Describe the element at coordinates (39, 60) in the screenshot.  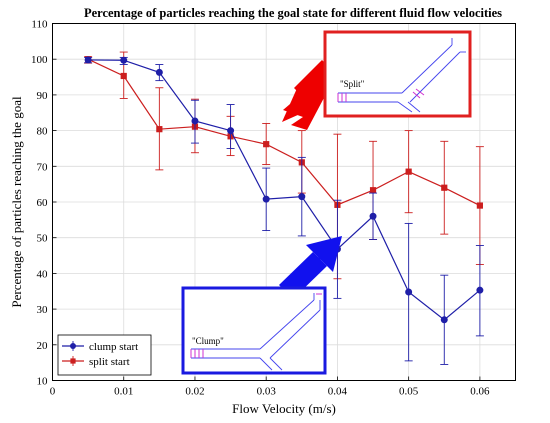
I see `y-tick-label: 100` at that location.